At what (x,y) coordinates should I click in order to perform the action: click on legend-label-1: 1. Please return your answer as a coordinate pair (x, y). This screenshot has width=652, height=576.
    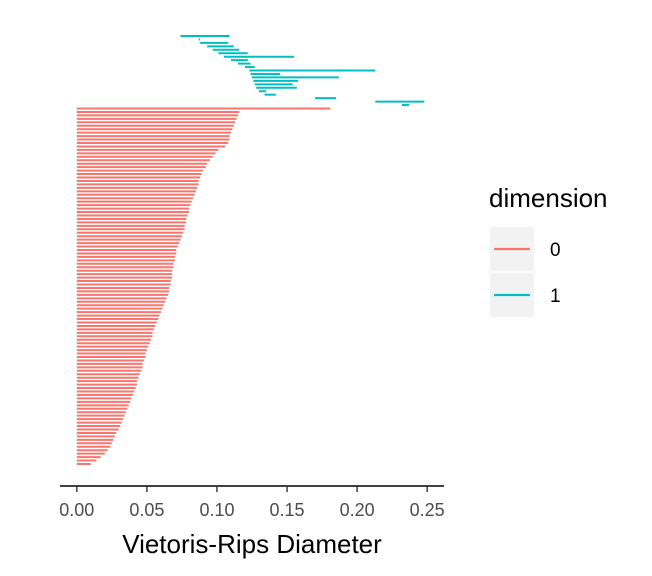
    Looking at the image, I should click on (555, 296).